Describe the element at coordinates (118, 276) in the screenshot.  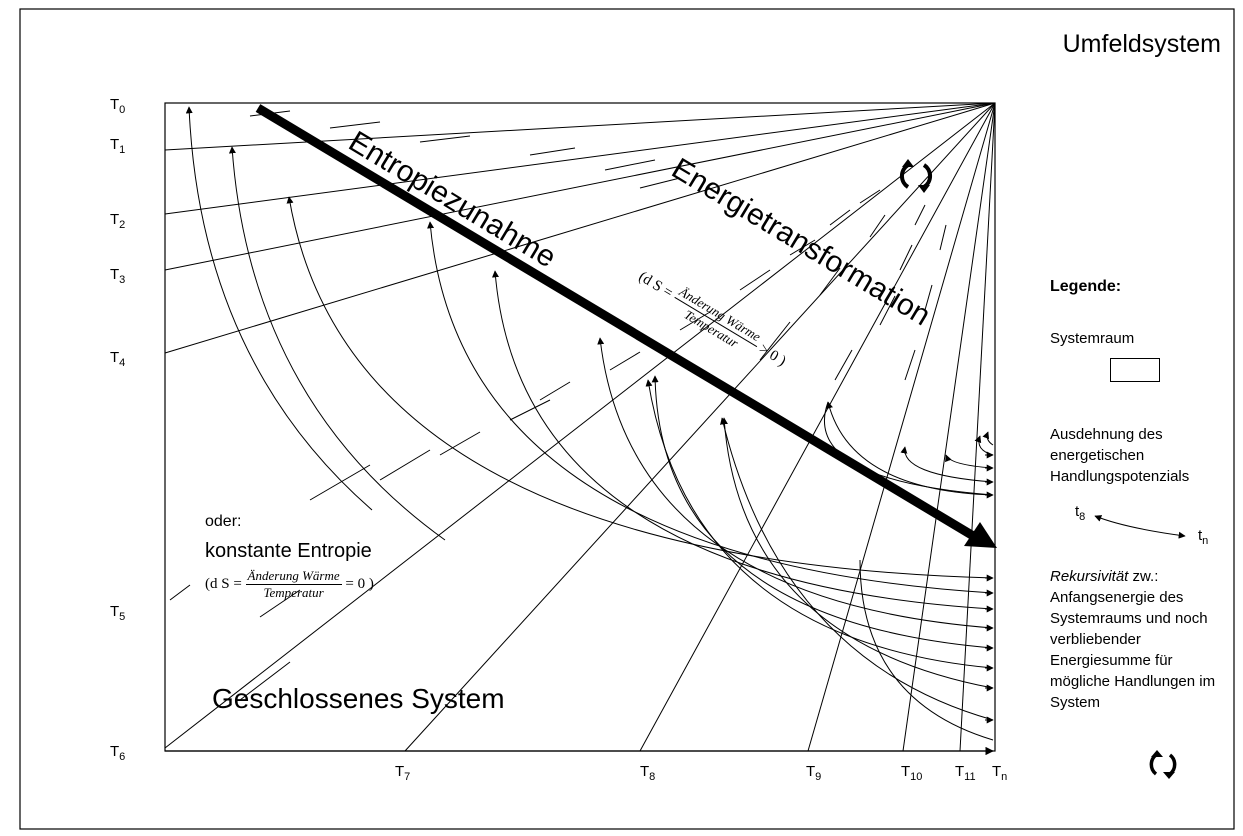
I see `y-tick-3: T3` at that location.